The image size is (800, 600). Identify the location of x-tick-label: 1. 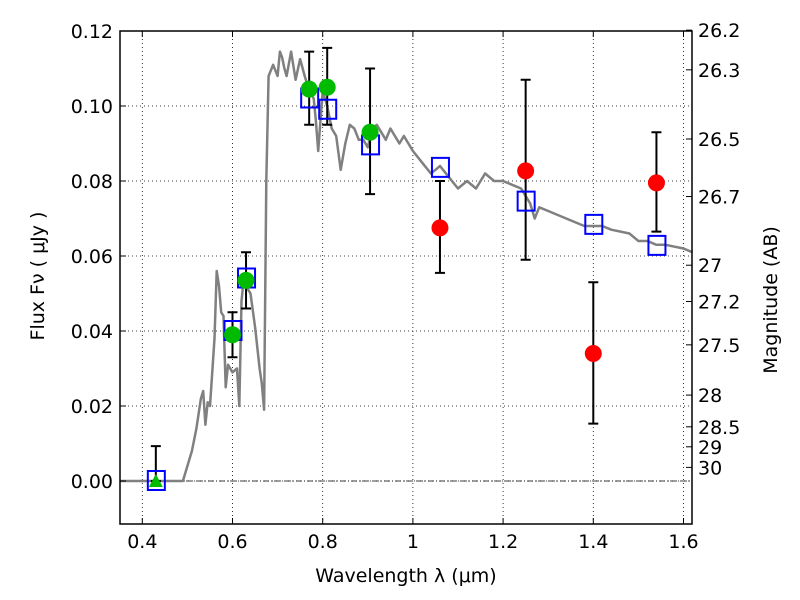
(413, 542).